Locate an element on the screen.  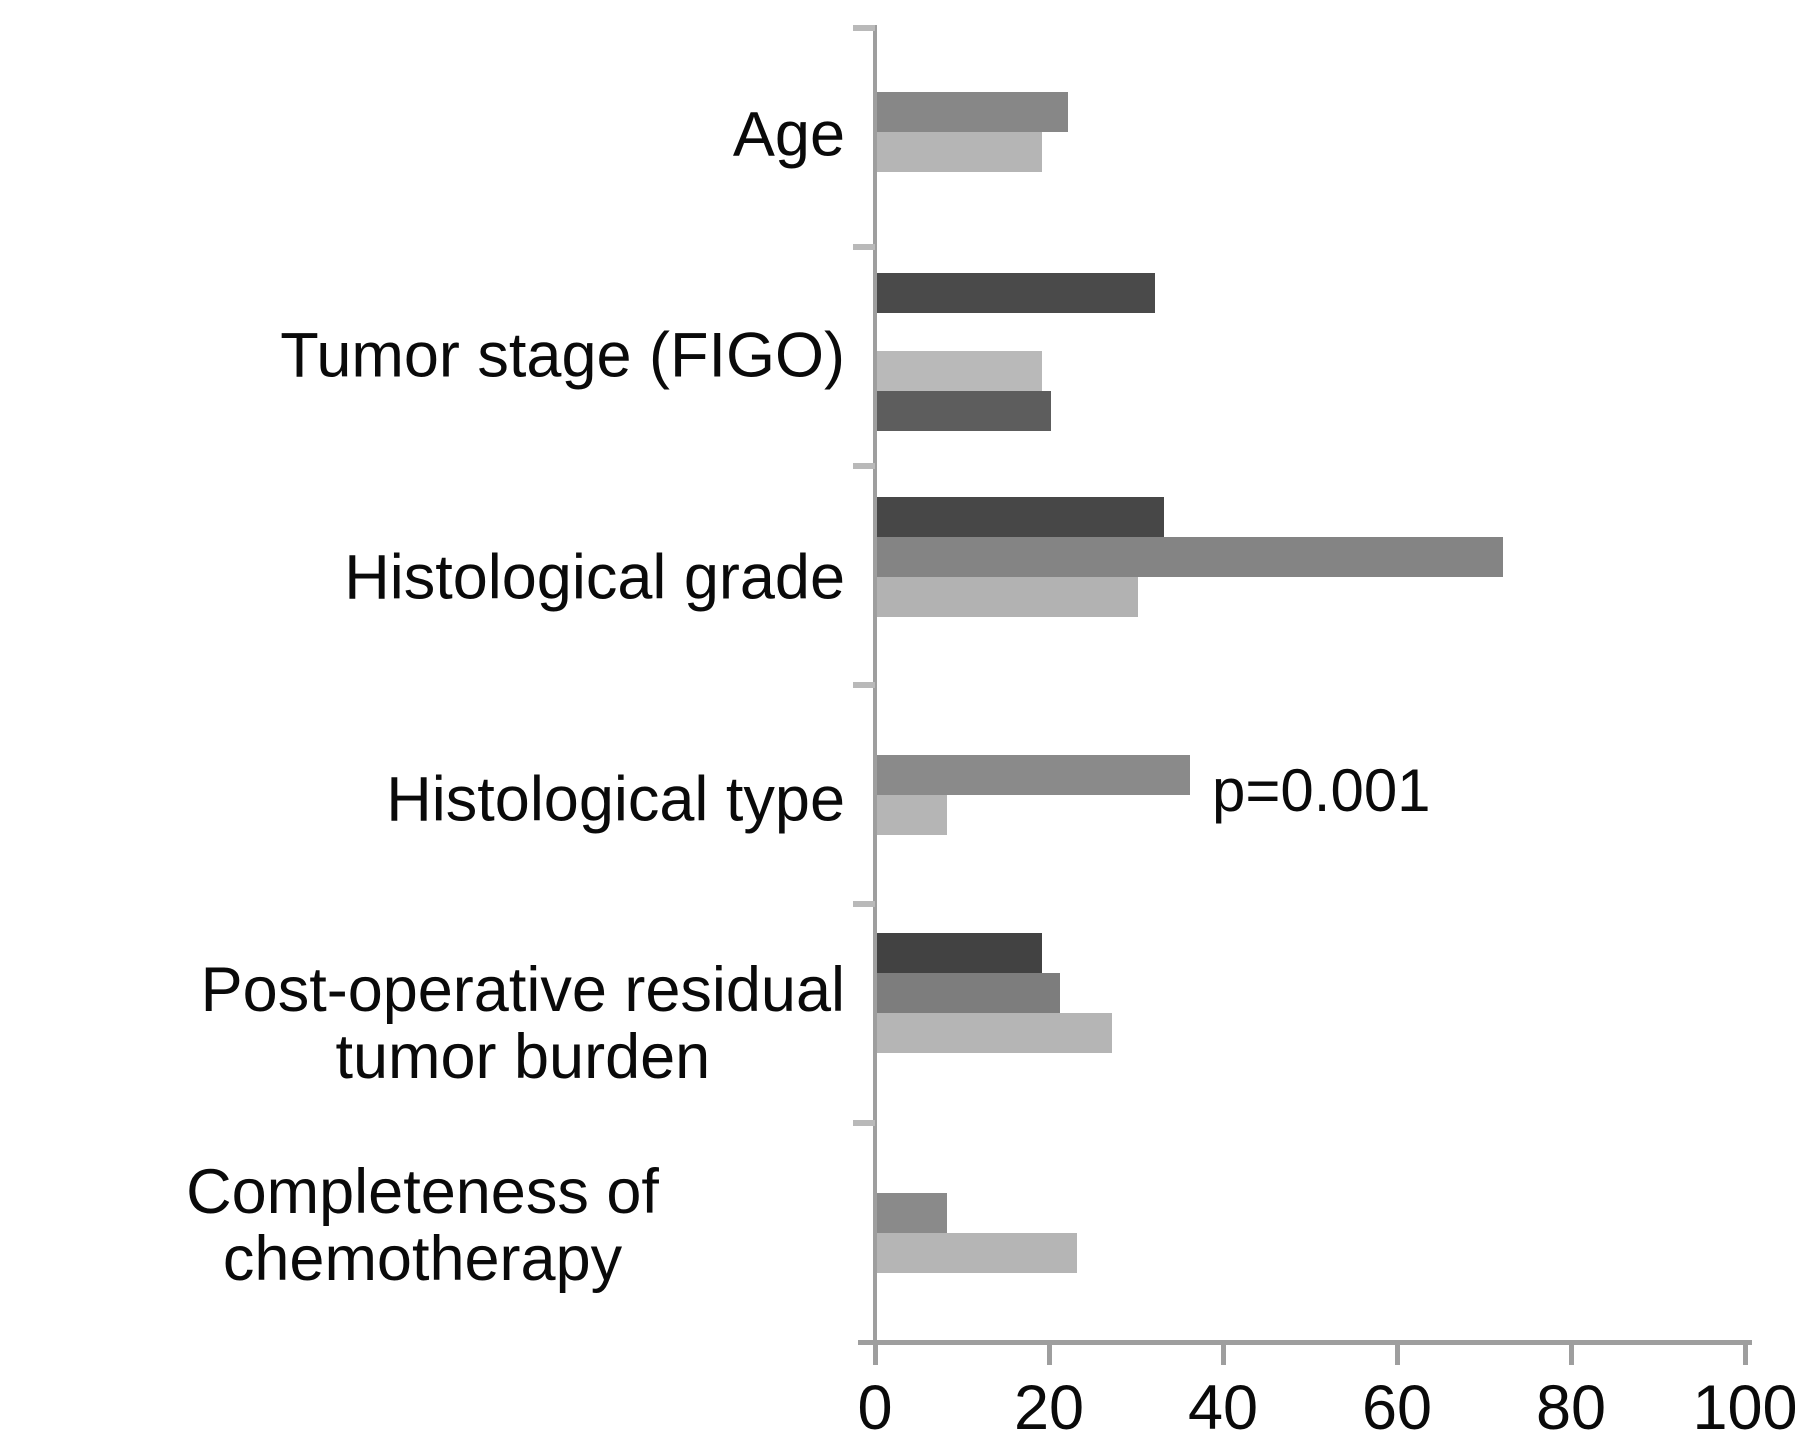
category-label-text: Post-operative residual tumor burden is located at coordinates (522, 1023).